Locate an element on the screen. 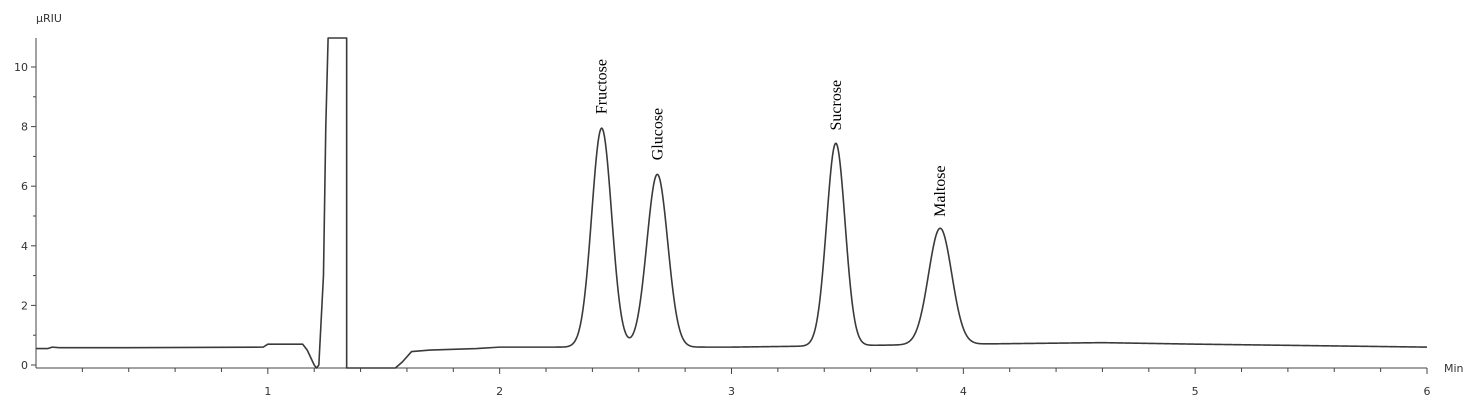 The width and height of the screenshot is (1474, 403). y-tick-label: 10 is located at coordinates (21, 67).